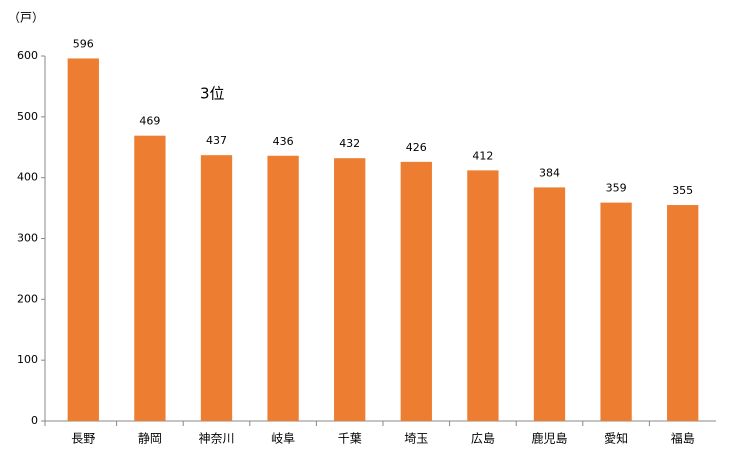 This screenshot has height=464, width=730. I want to click on data-label: 436, so click(283, 141).